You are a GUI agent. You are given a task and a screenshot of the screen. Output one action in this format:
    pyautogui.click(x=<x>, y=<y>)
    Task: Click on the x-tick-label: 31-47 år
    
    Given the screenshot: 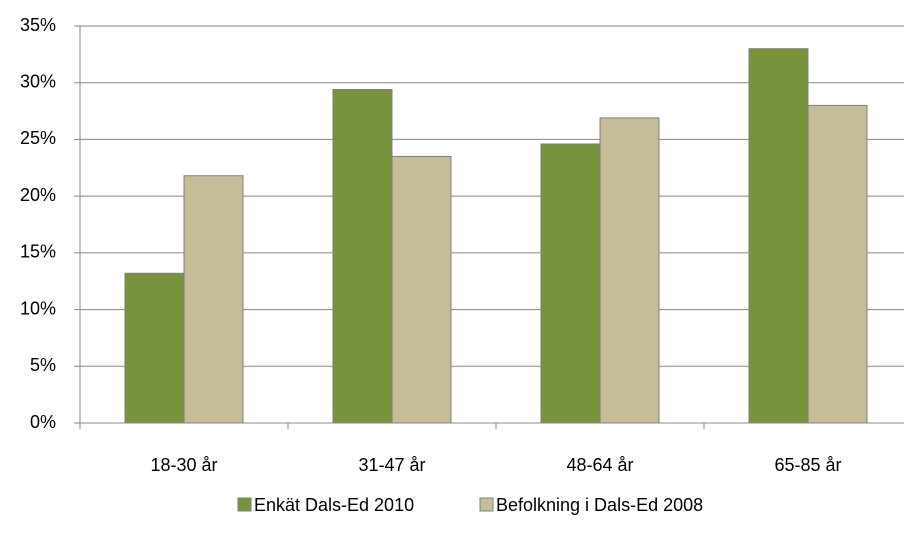 What is the action you would take?
    pyautogui.click(x=391, y=465)
    